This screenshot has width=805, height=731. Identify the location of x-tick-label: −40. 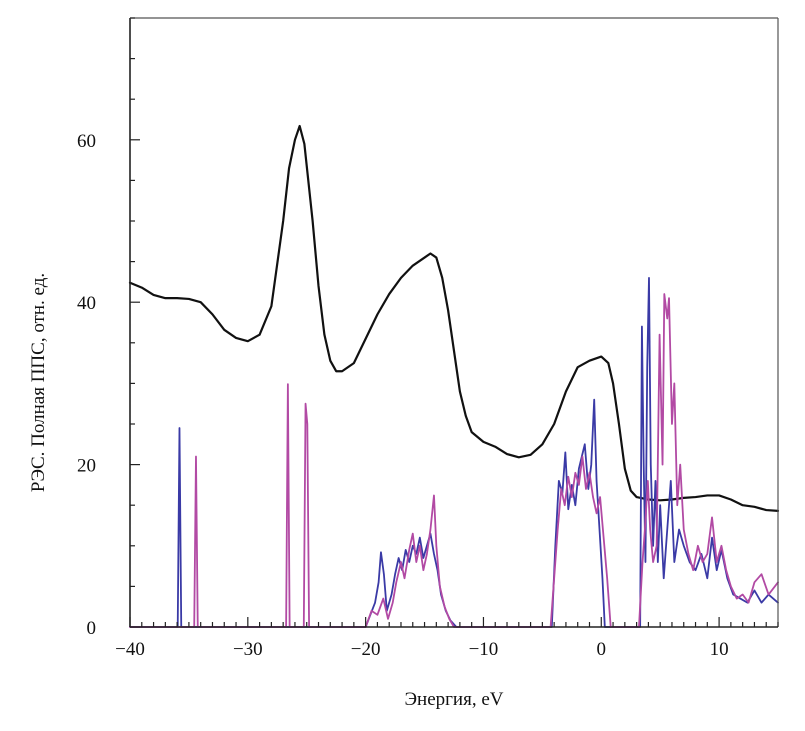
(130, 649).